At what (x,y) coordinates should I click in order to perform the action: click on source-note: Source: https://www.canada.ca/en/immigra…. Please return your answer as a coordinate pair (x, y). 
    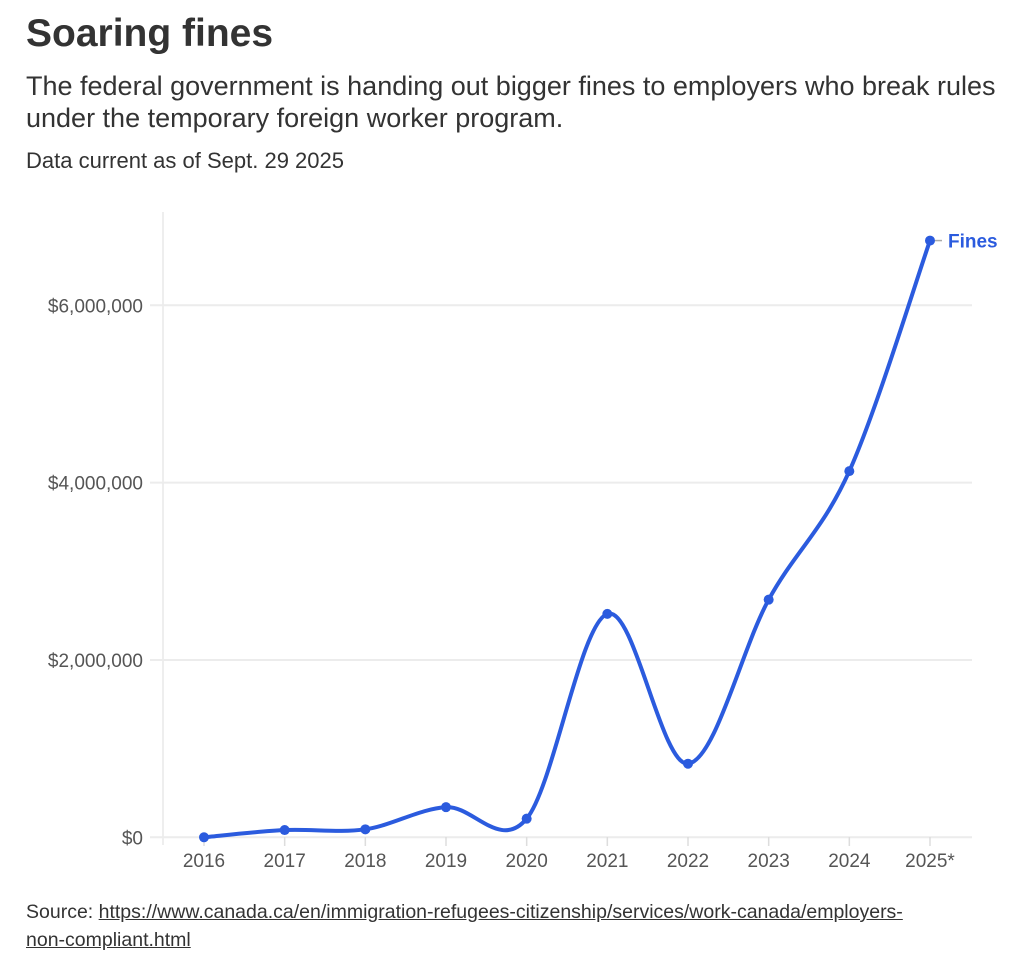
    Looking at the image, I should click on (476, 926).